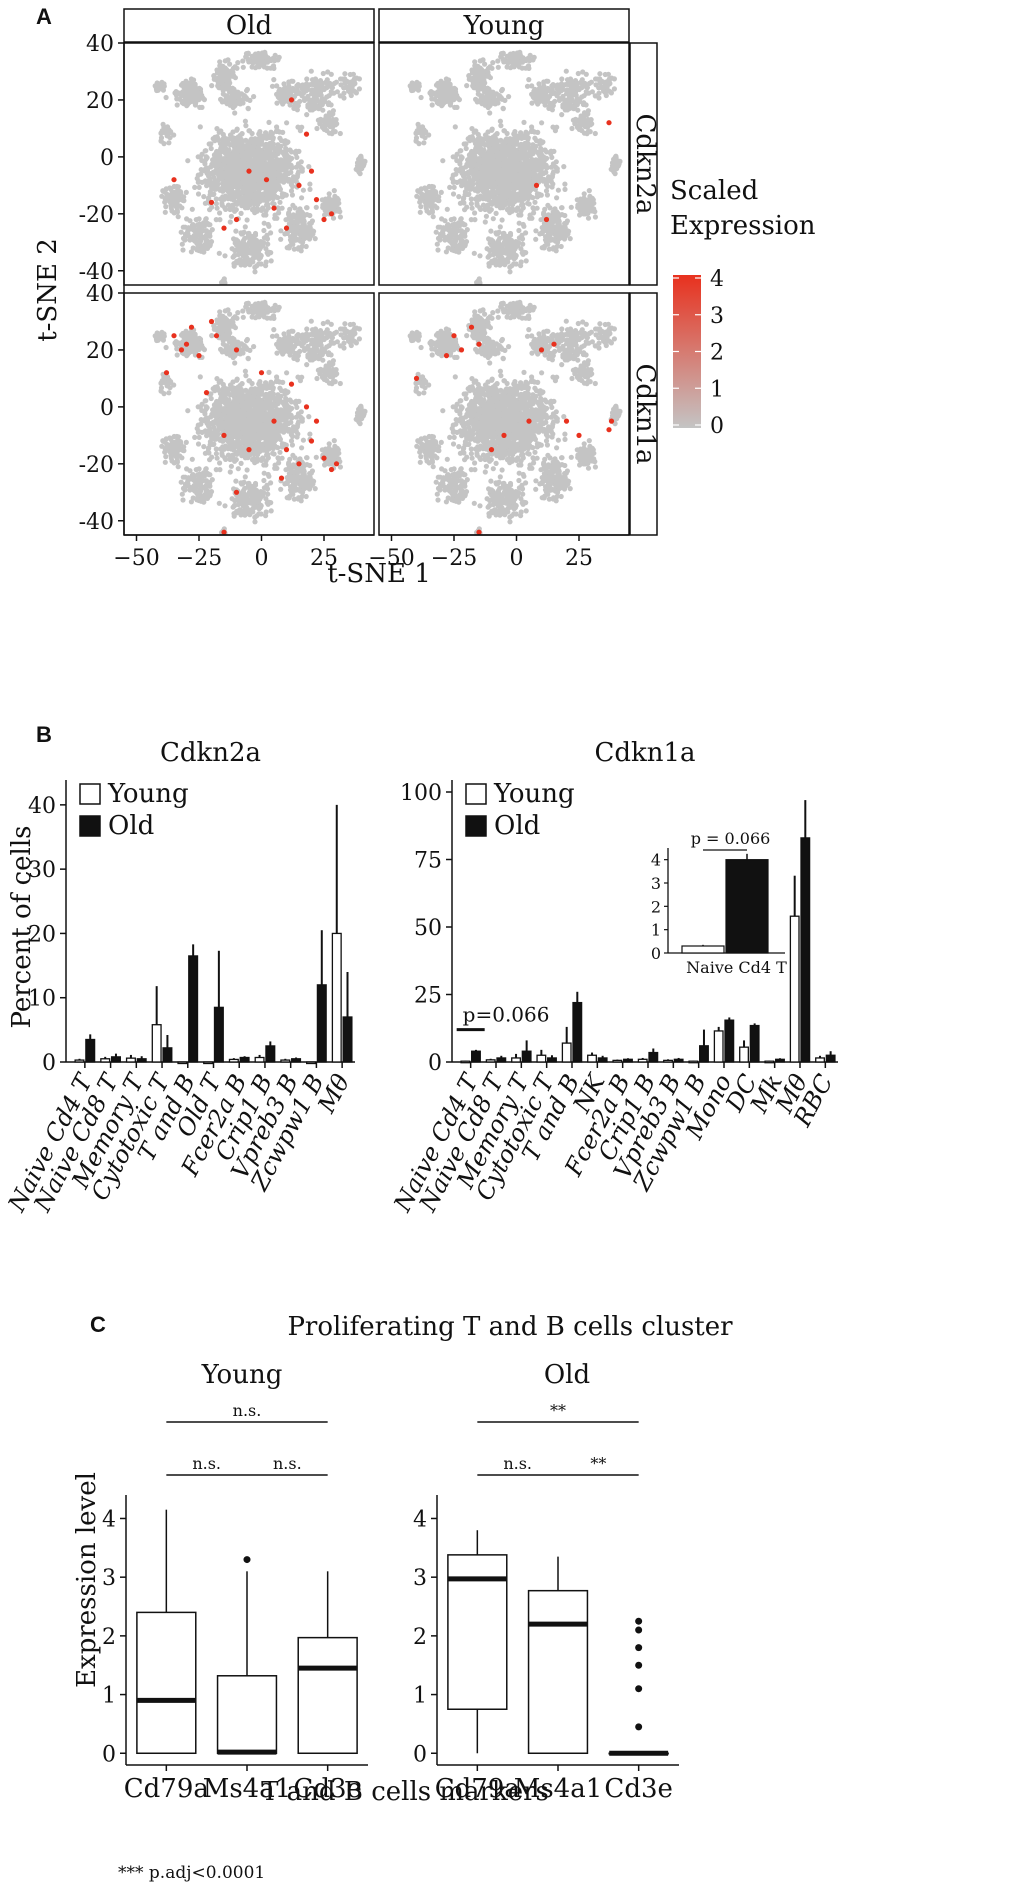 The image size is (1020, 1900). I want to click on tsne-panel-old-cdkn1a, so click(249, 414).